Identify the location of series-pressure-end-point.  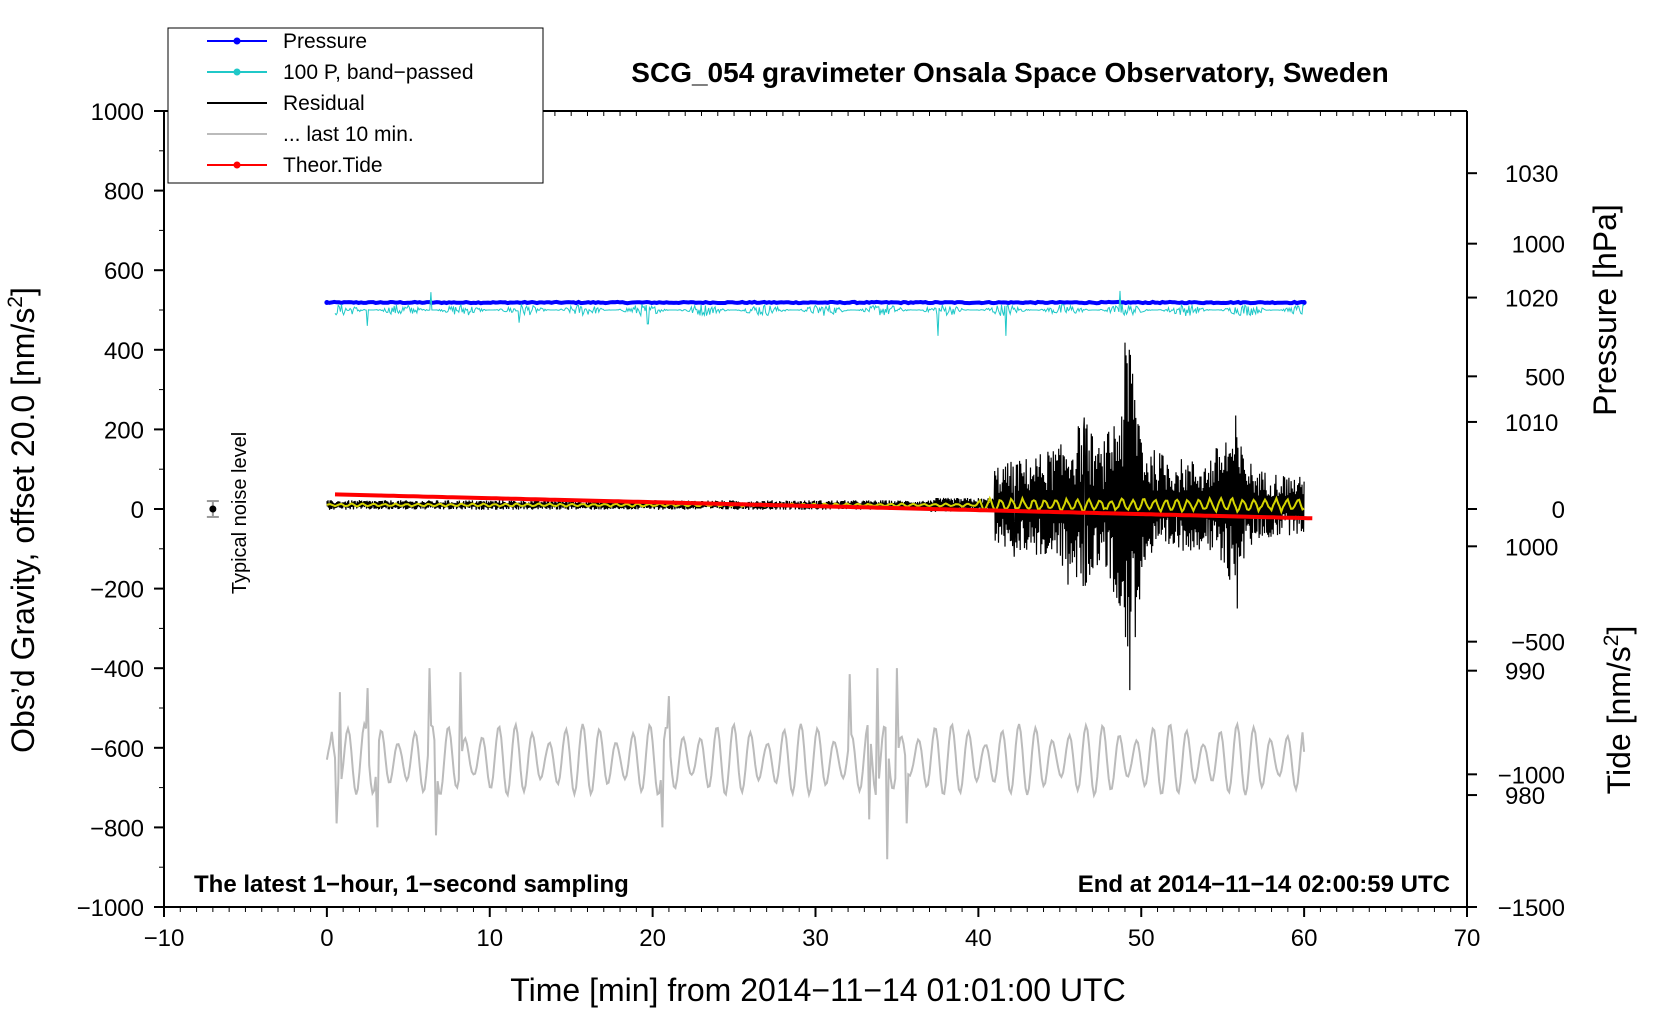
(1304, 303).